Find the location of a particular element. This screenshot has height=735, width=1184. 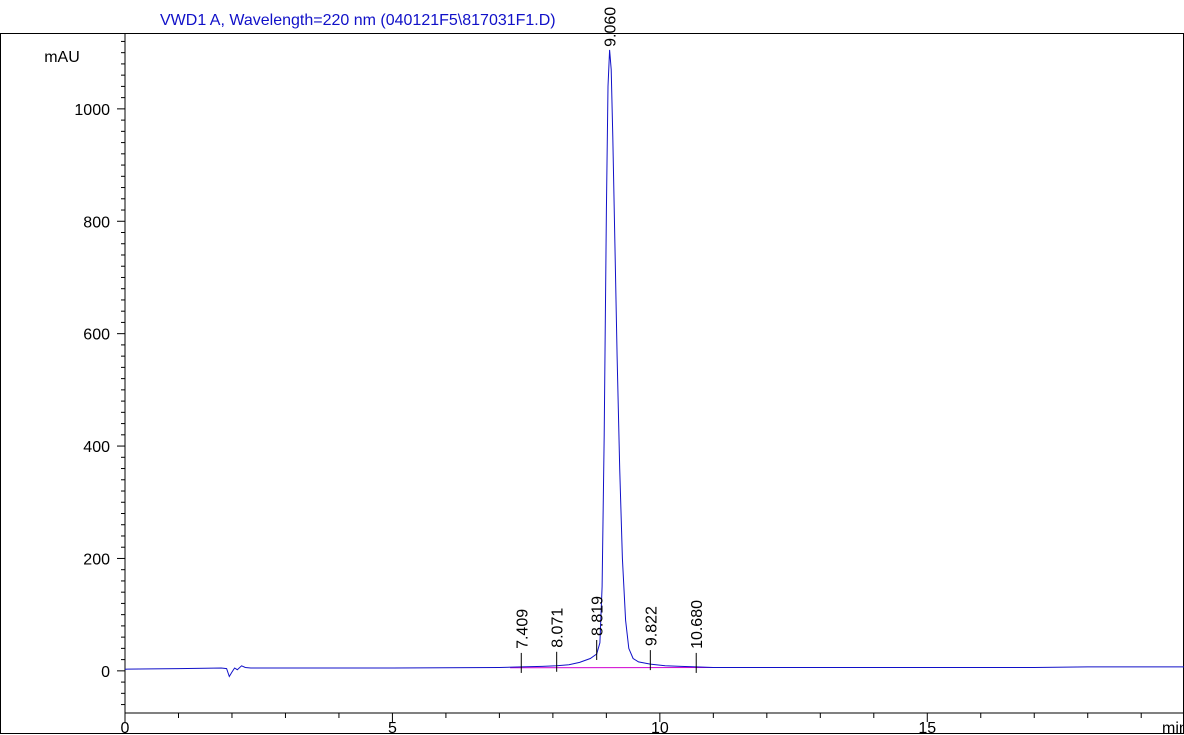

x-tick-label: 0 is located at coordinates (125, 727).